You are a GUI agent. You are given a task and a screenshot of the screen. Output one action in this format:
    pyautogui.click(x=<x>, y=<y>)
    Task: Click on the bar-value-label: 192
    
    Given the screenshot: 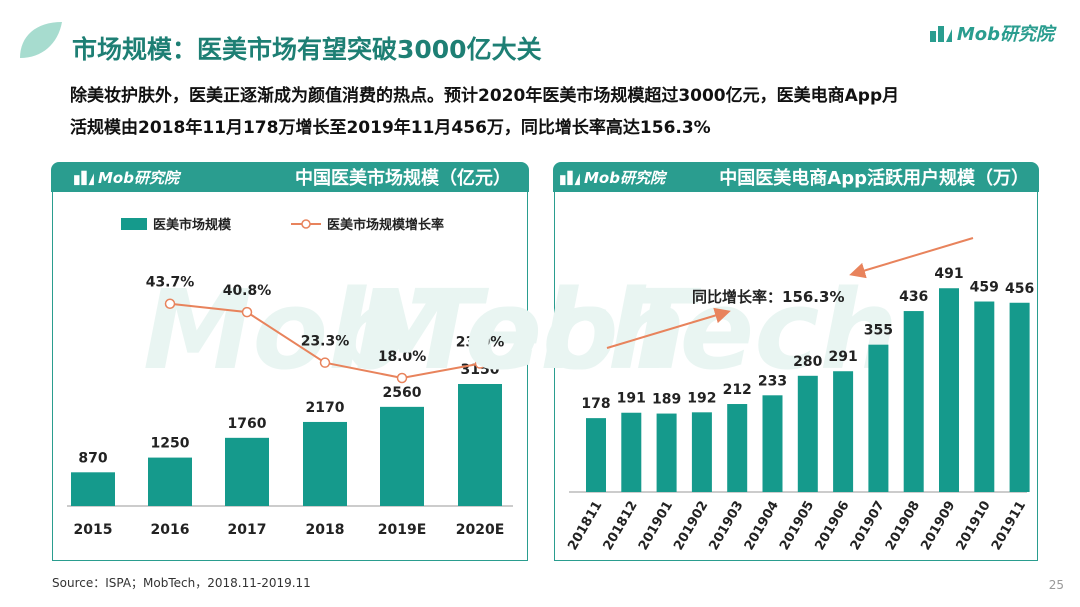 What is the action you would take?
    pyautogui.click(x=701, y=398)
    